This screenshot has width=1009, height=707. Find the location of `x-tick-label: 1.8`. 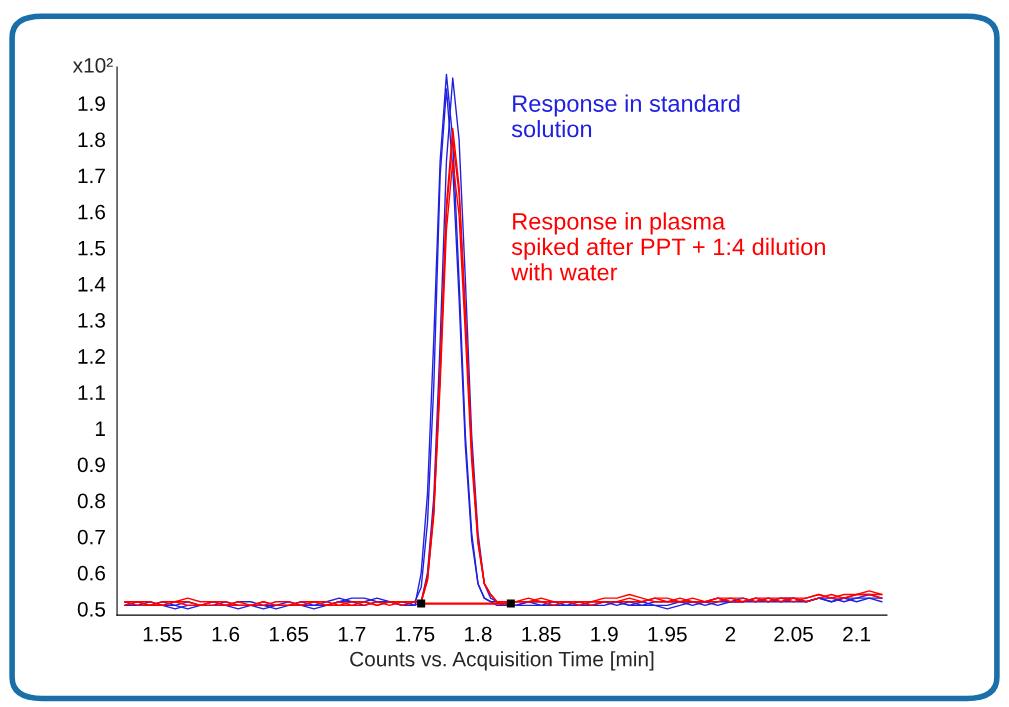

x-tick-label: 1.8 is located at coordinates (478, 634).